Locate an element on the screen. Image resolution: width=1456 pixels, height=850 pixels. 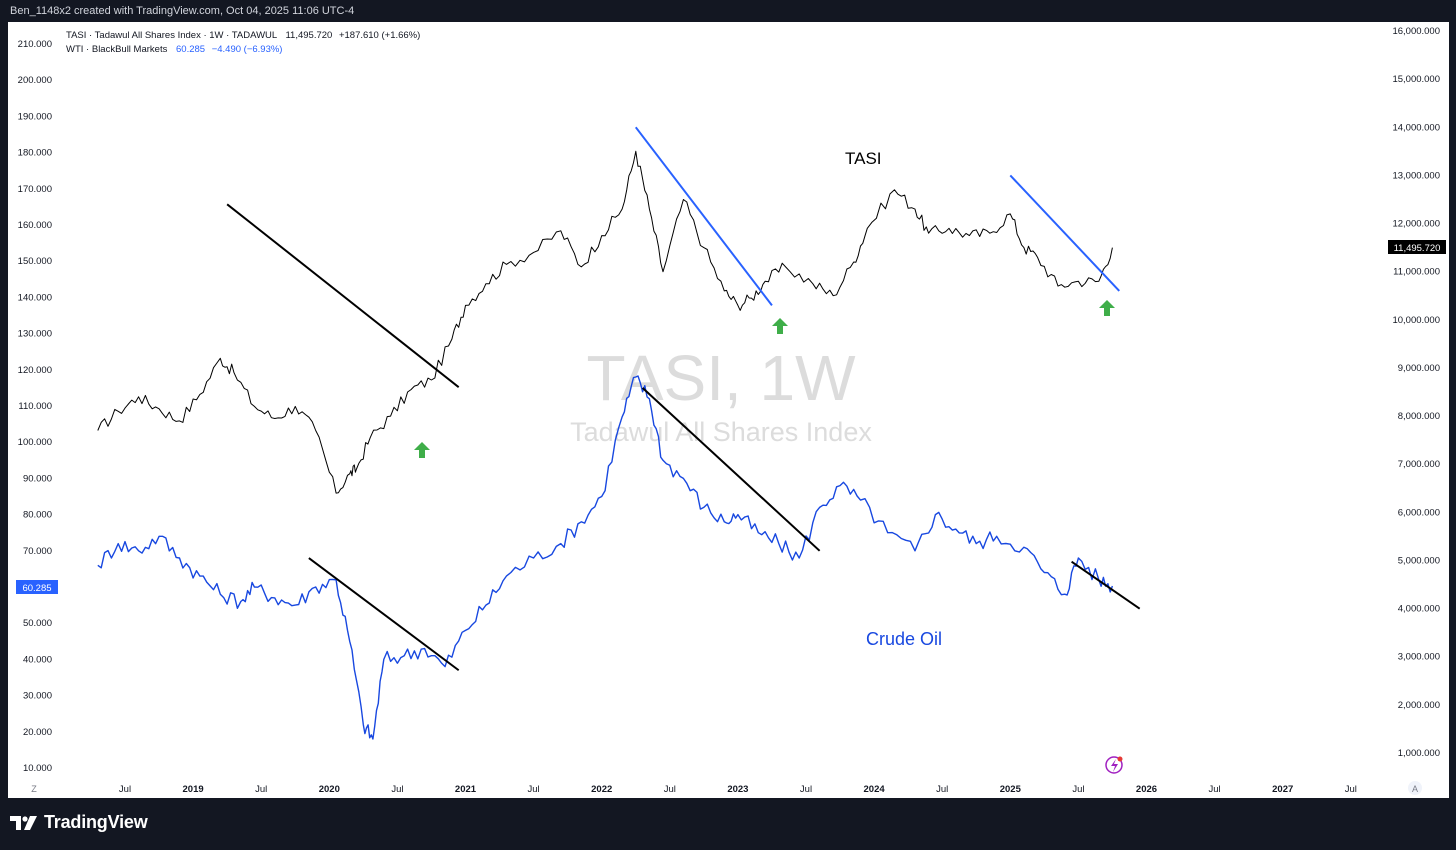
right-axis-tick-label: 13,000.000 is located at coordinates (1416, 175).